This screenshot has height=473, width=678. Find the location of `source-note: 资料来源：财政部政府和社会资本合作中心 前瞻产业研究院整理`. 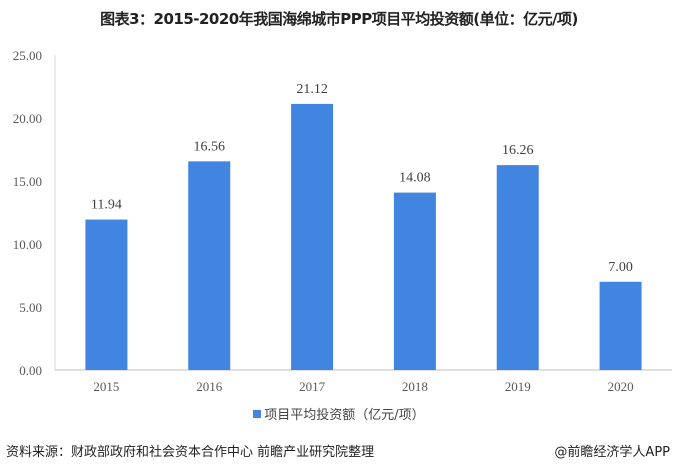

source-note: 资料来源：财政部政府和社会资本合作中心 前瞻产业研究院整理 is located at coordinates (190, 452).